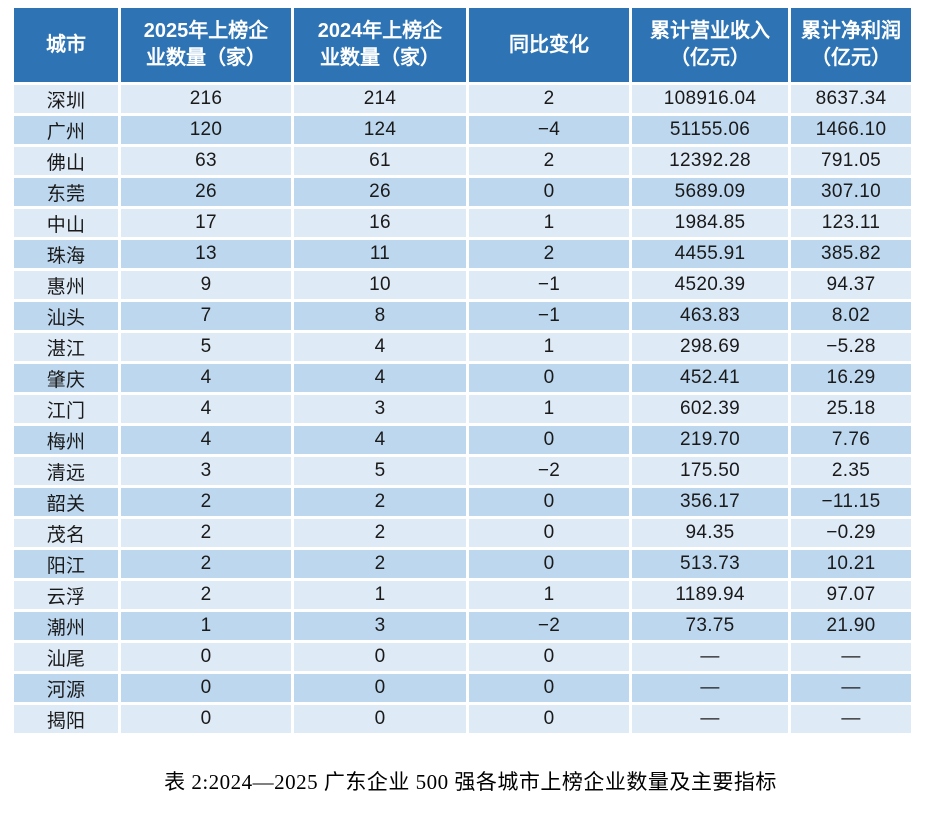 The image size is (941, 818). Describe the element at coordinates (66, 378) in the screenshot. I see `cell-city: 肇庆` at that location.